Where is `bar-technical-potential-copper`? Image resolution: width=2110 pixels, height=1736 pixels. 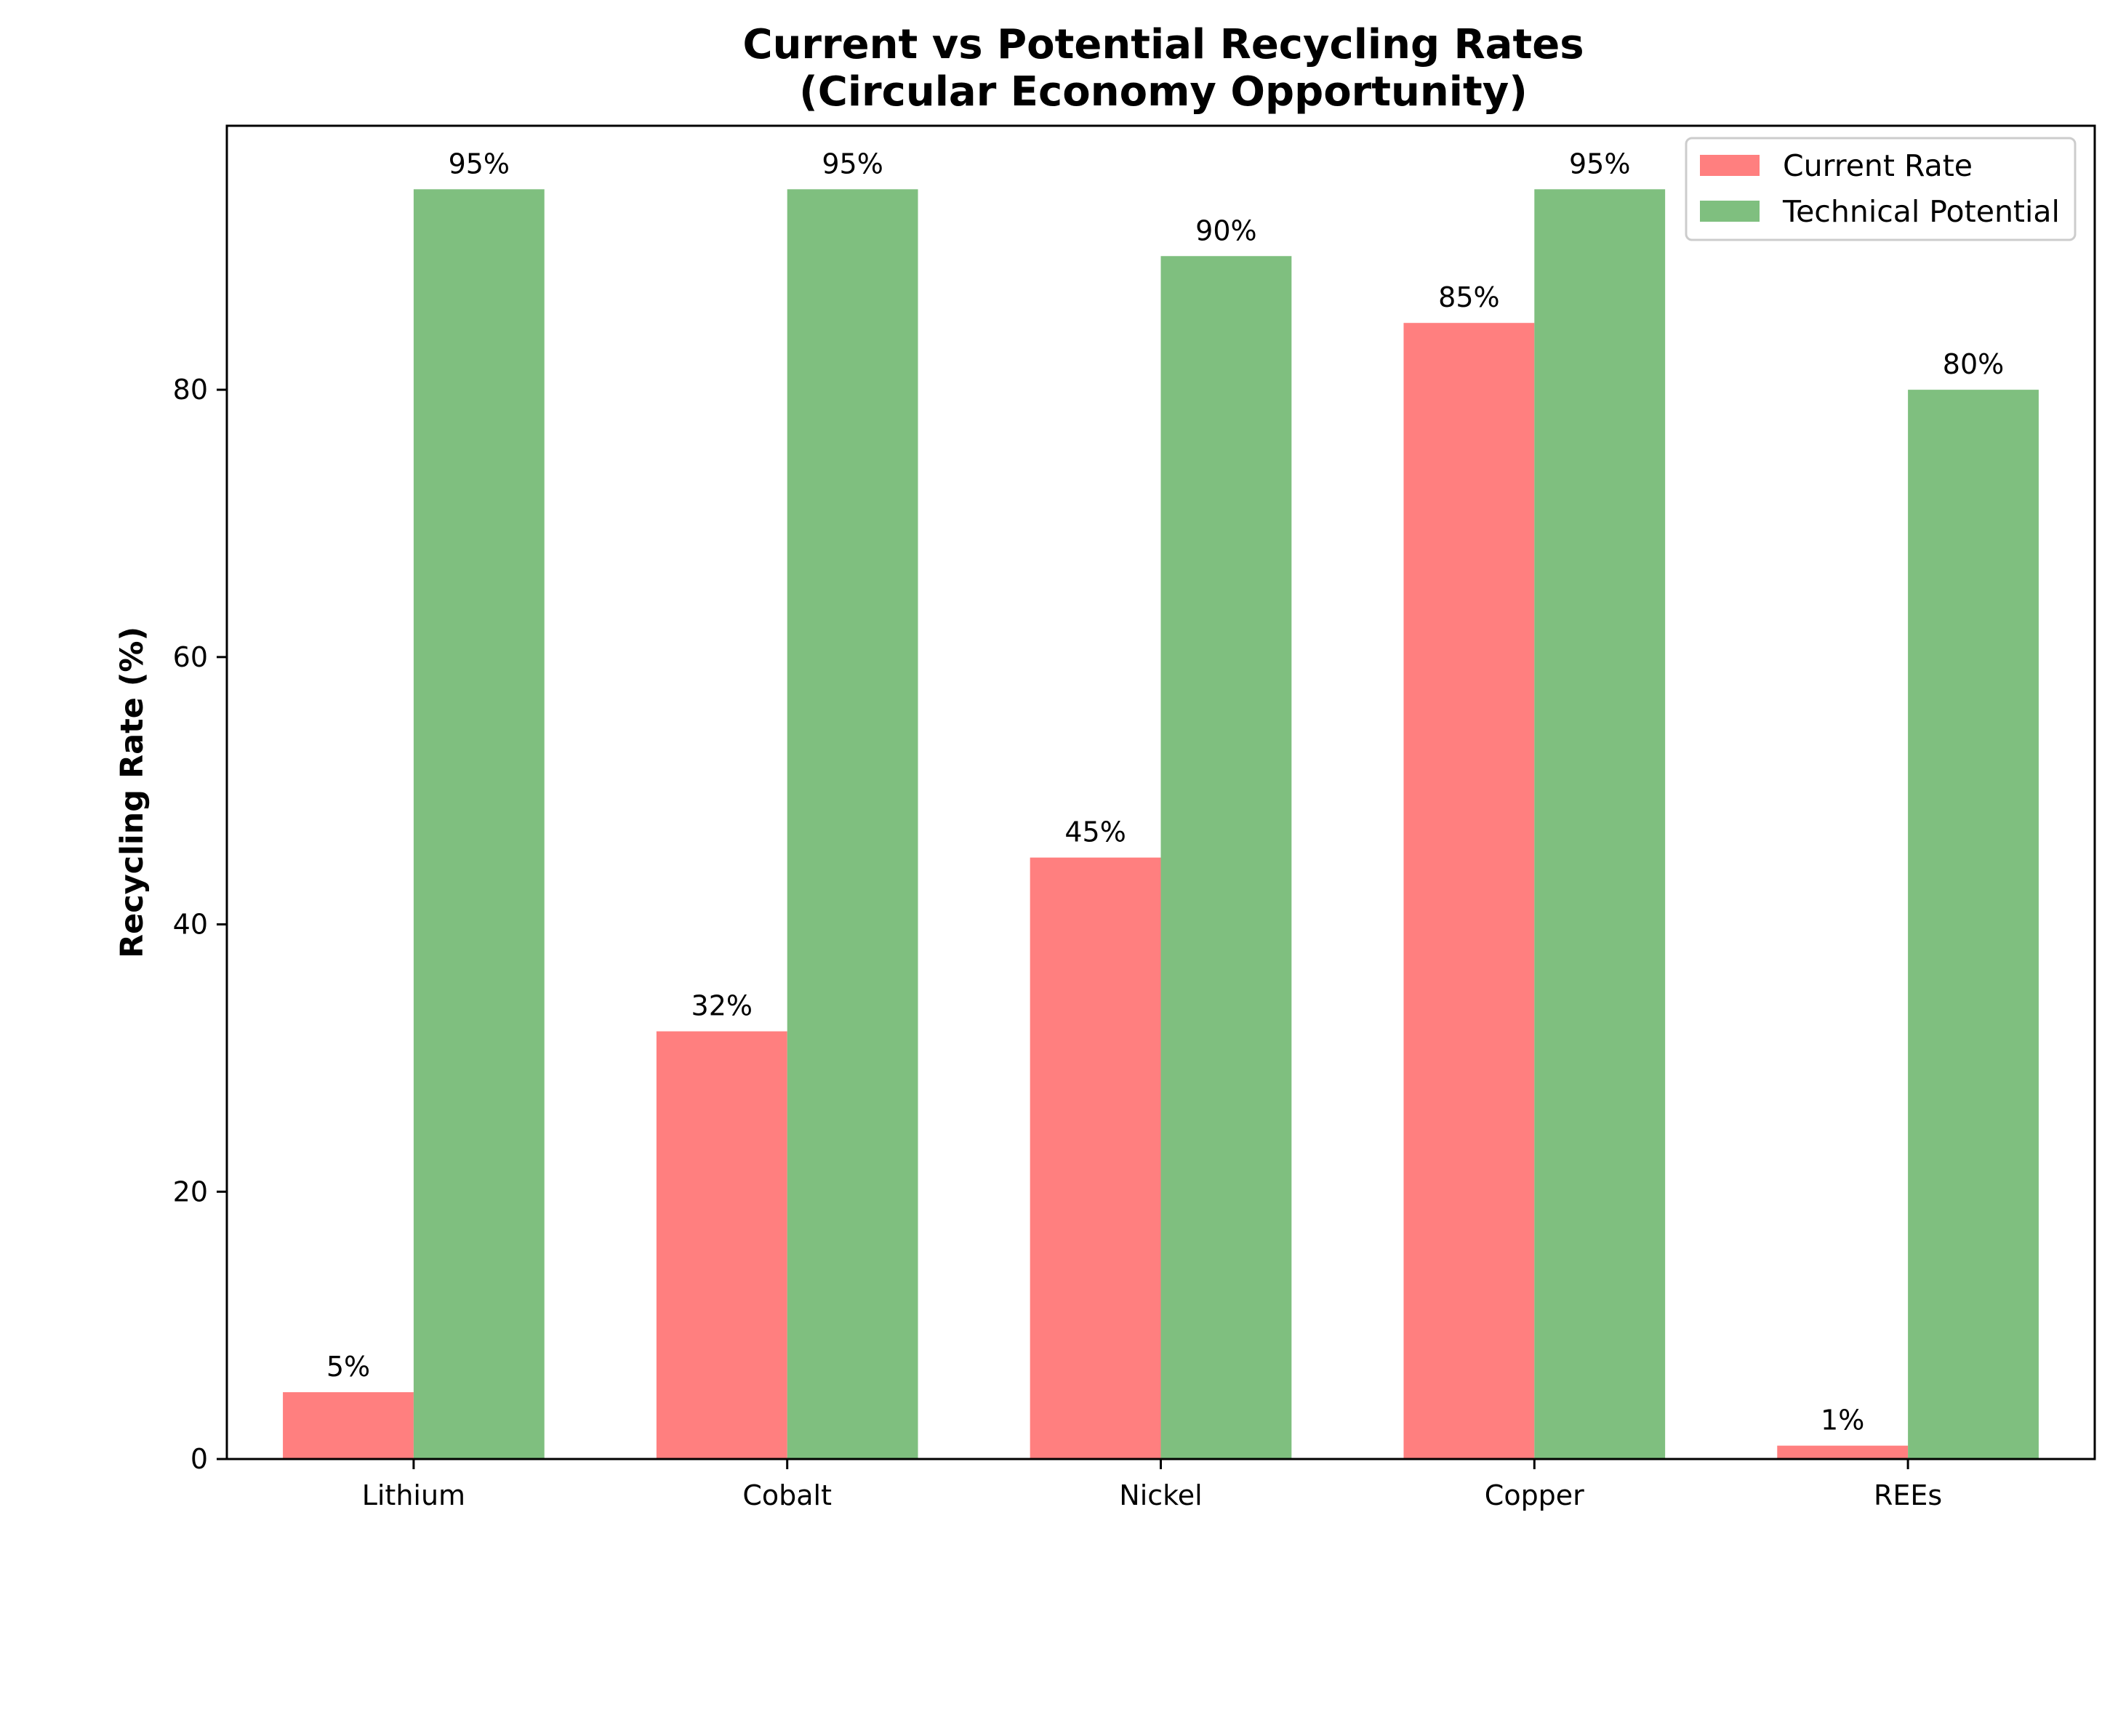 bar-technical-potential-copper is located at coordinates (1600, 824).